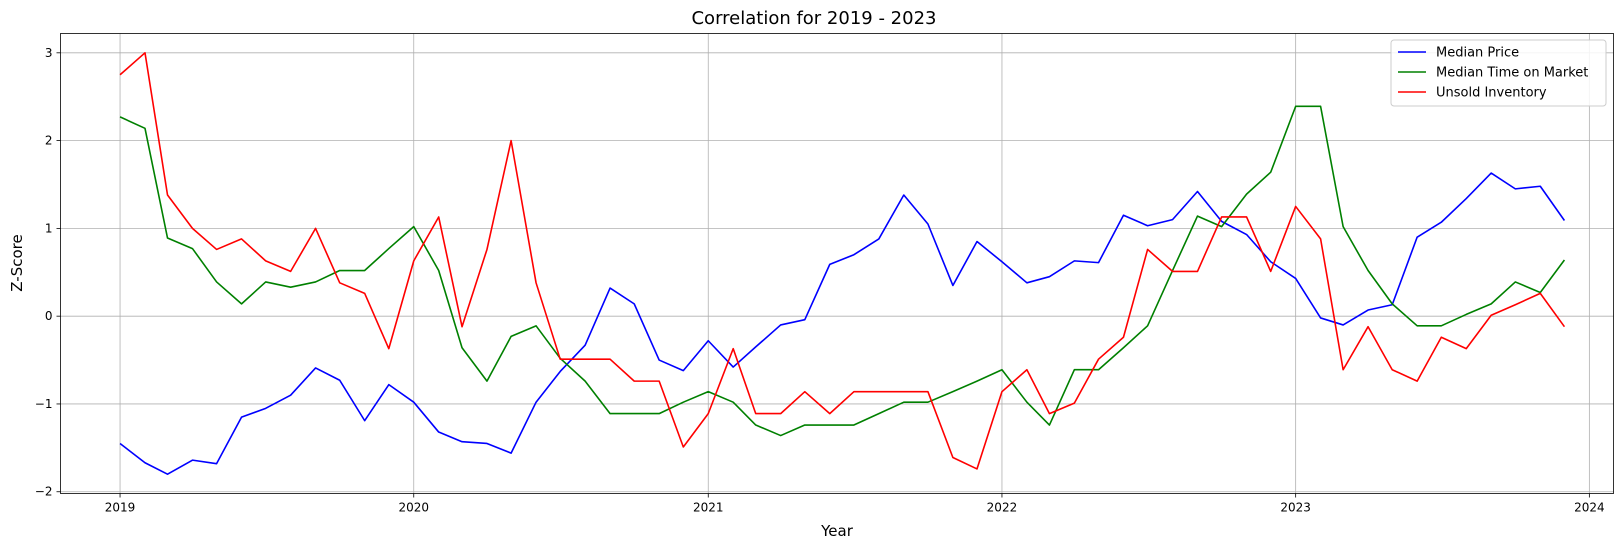 This screenshot has width=1620, height=549. What do you see at coordinates (49, 53) in the screenshot?
I see `y-tick-label: 3` at bounding box center [49, 53].